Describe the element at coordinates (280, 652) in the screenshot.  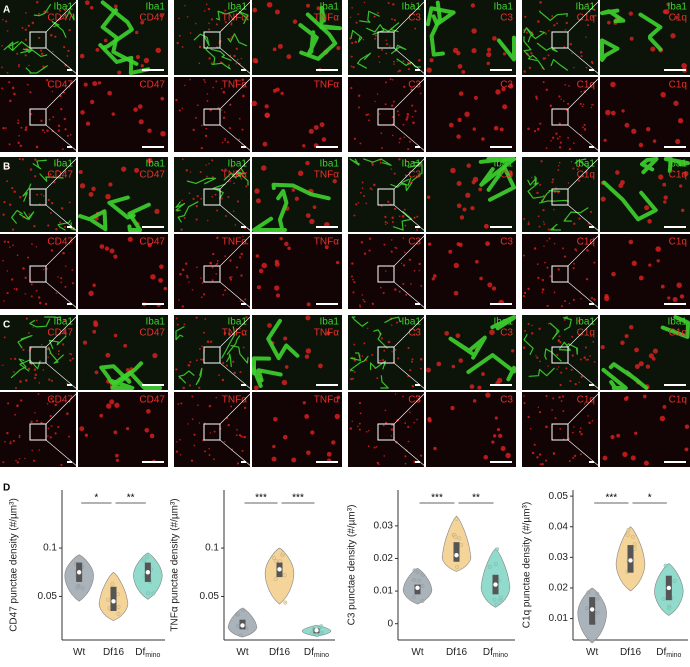
I see `x-tick-label: Df16` at that location.